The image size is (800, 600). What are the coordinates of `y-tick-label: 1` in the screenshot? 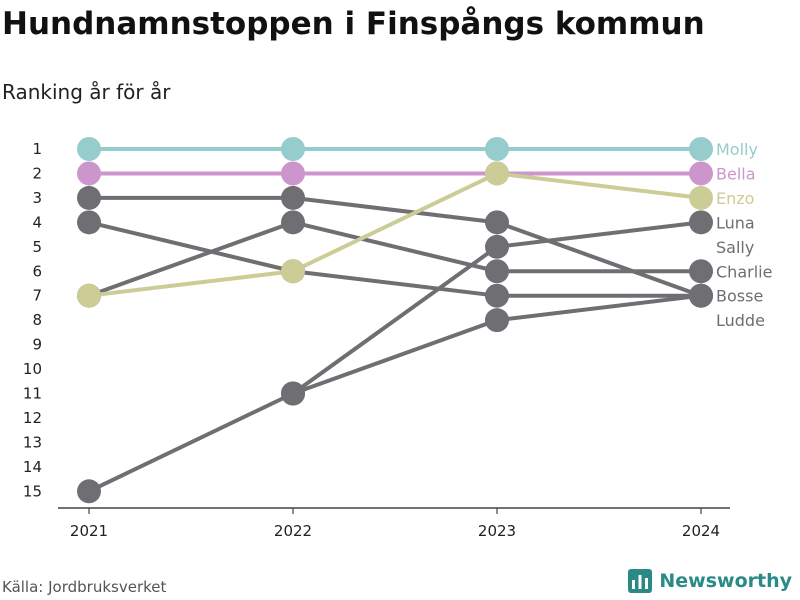 It's located at (37, 149).